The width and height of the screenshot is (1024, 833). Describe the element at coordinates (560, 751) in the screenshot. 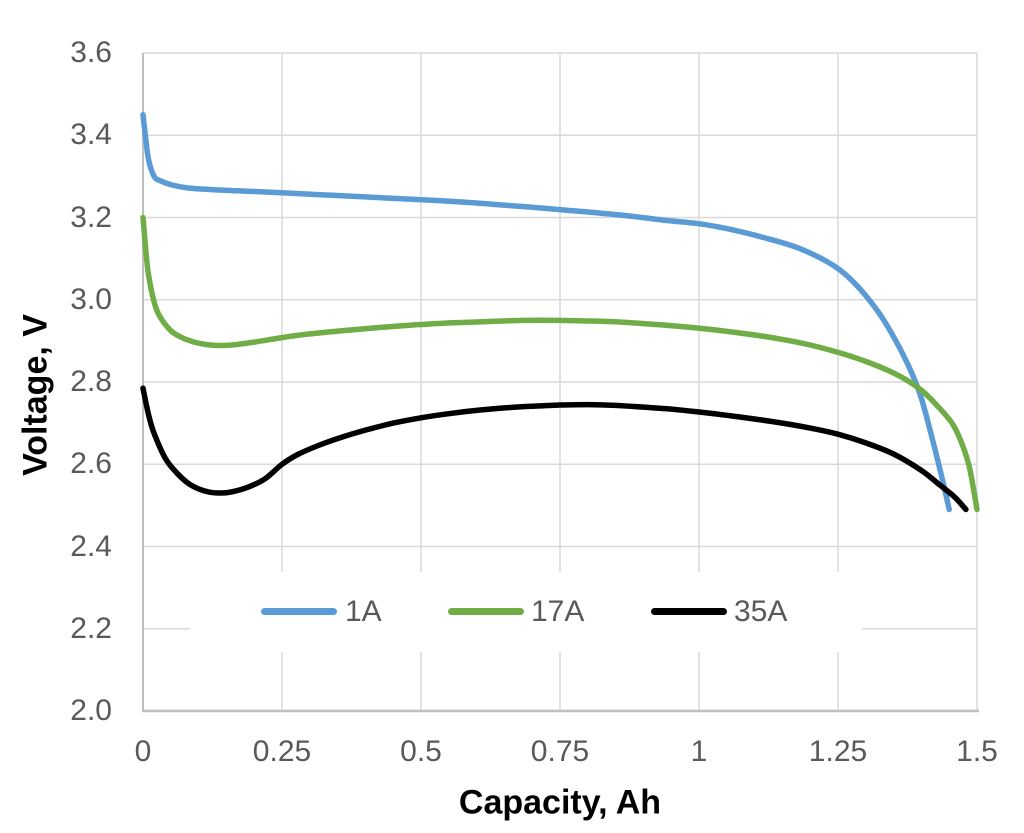

I see `x-tick-label: 0.75` at that location.